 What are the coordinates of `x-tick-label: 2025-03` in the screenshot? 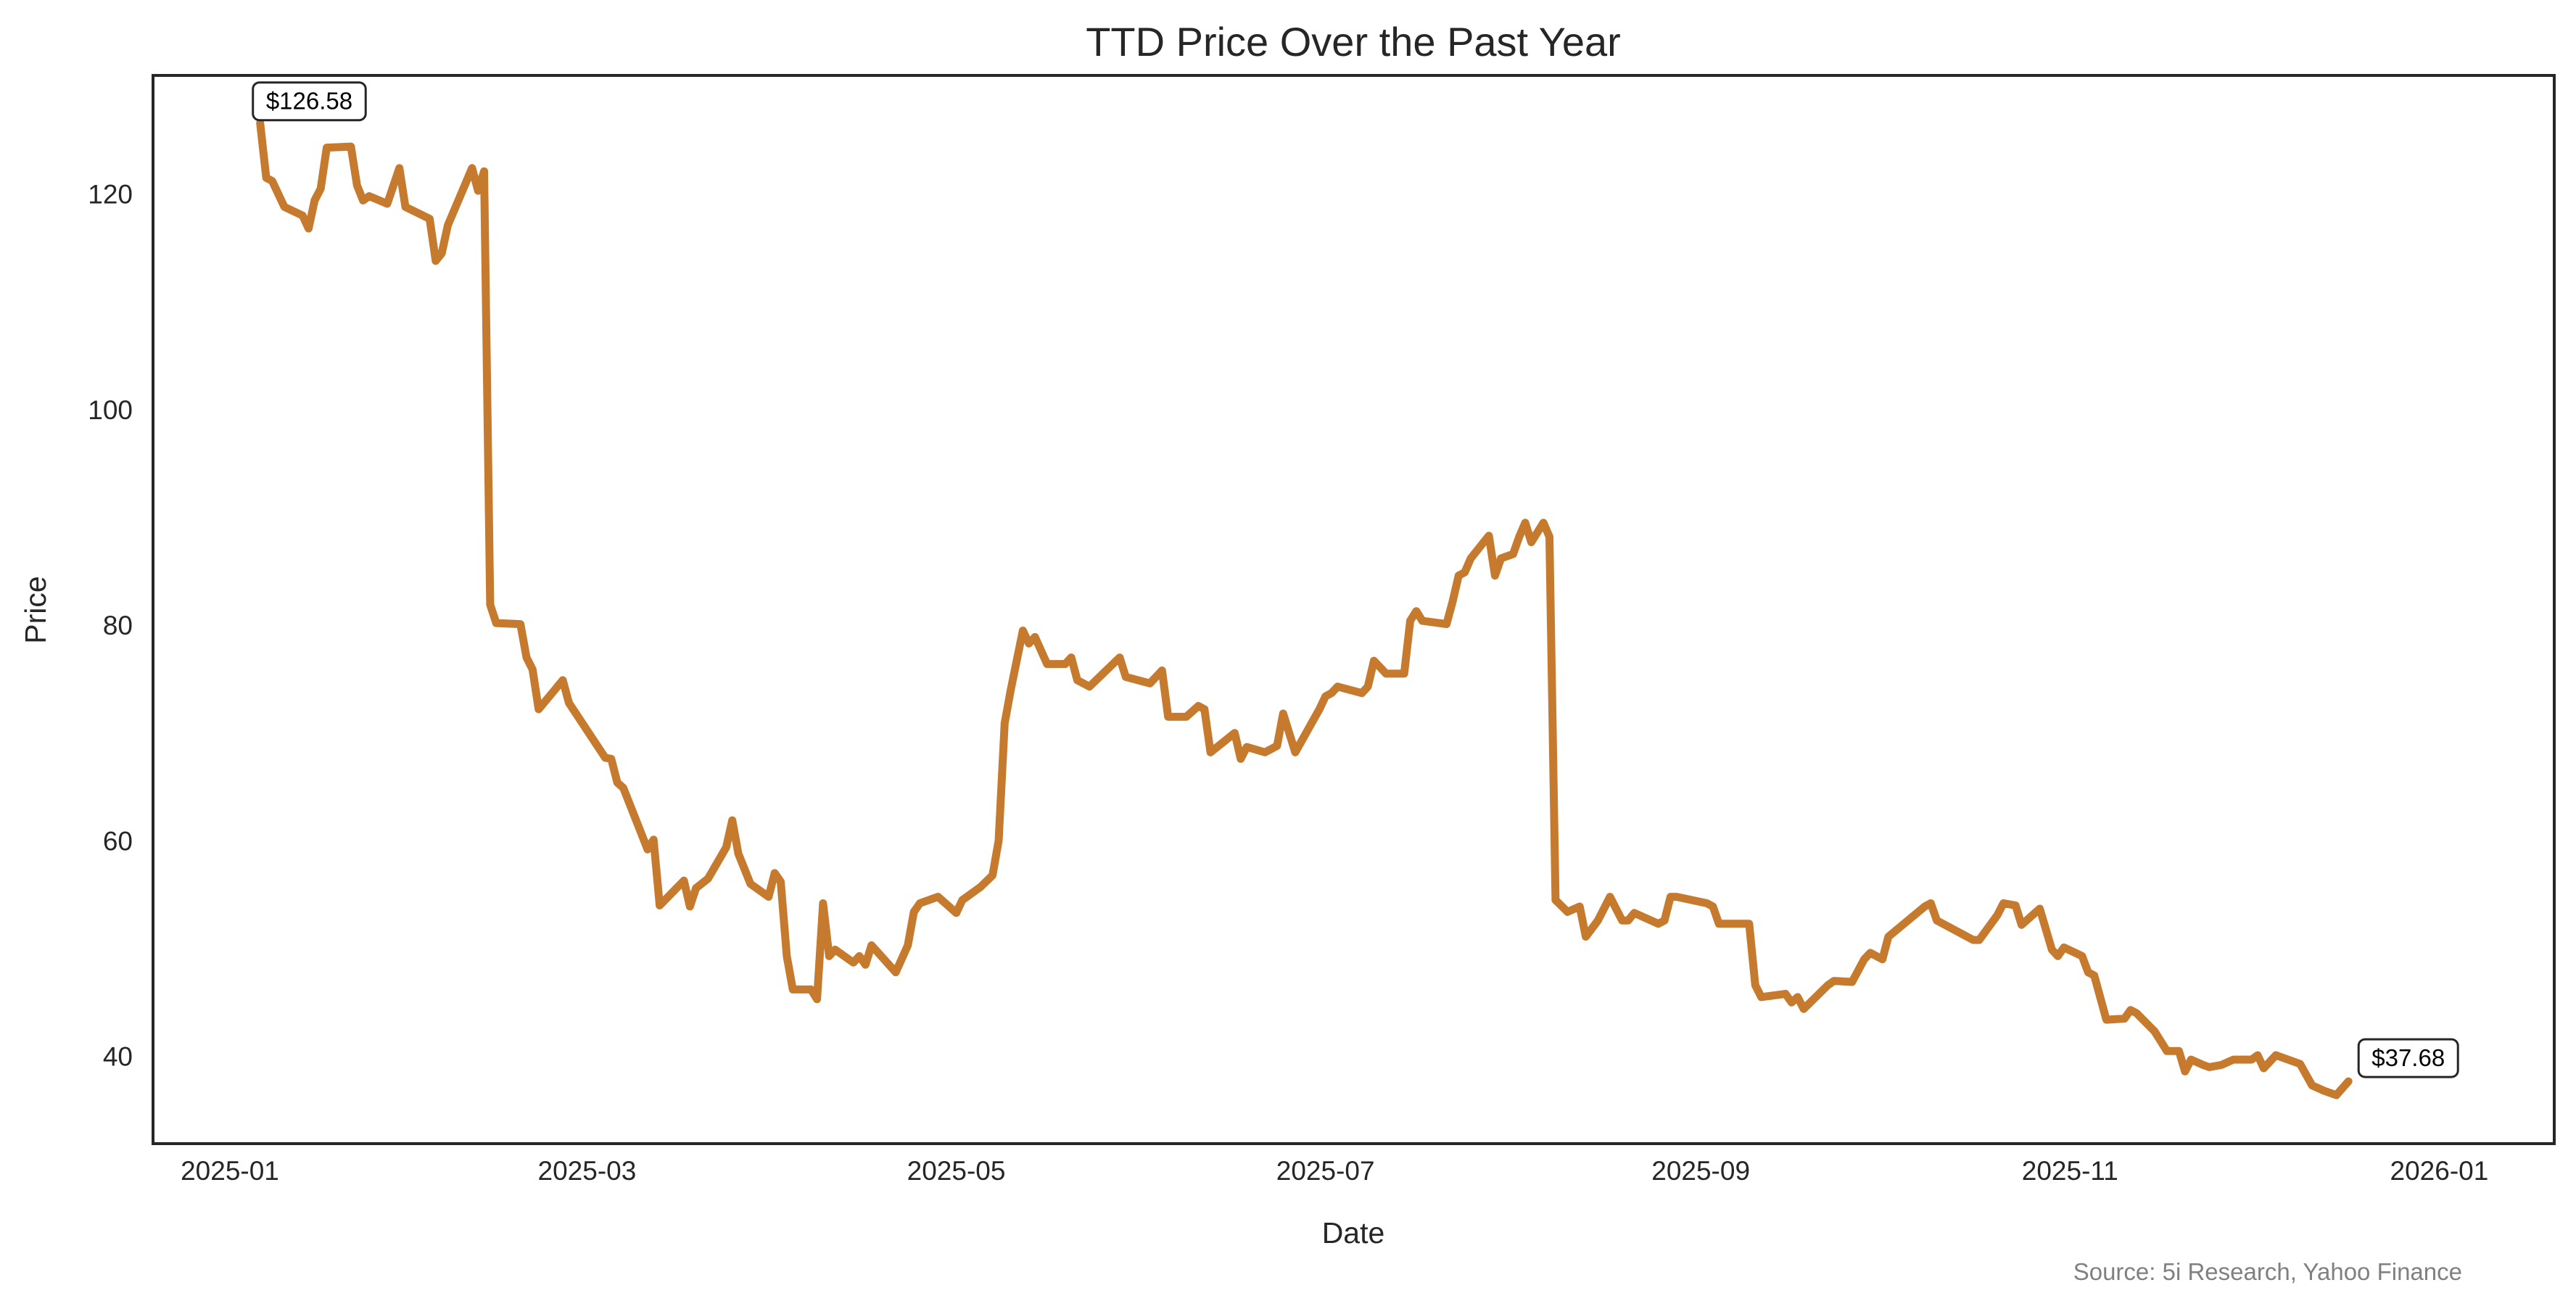 It's located at (587, 1171).